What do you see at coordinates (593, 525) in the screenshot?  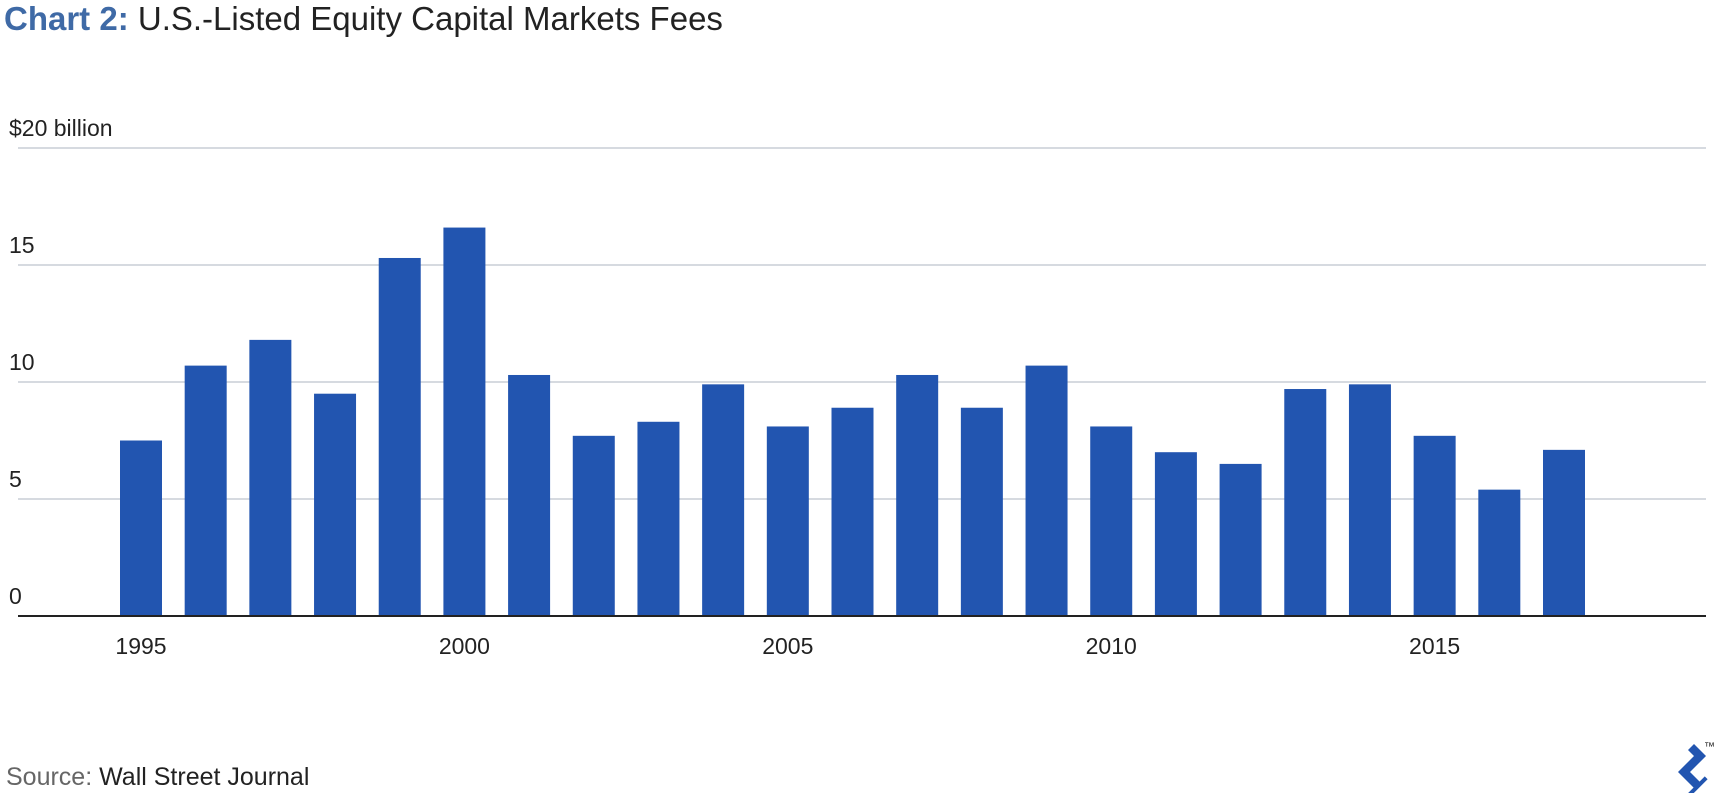 I see `bar-2002` at bounding box center [593, 525].